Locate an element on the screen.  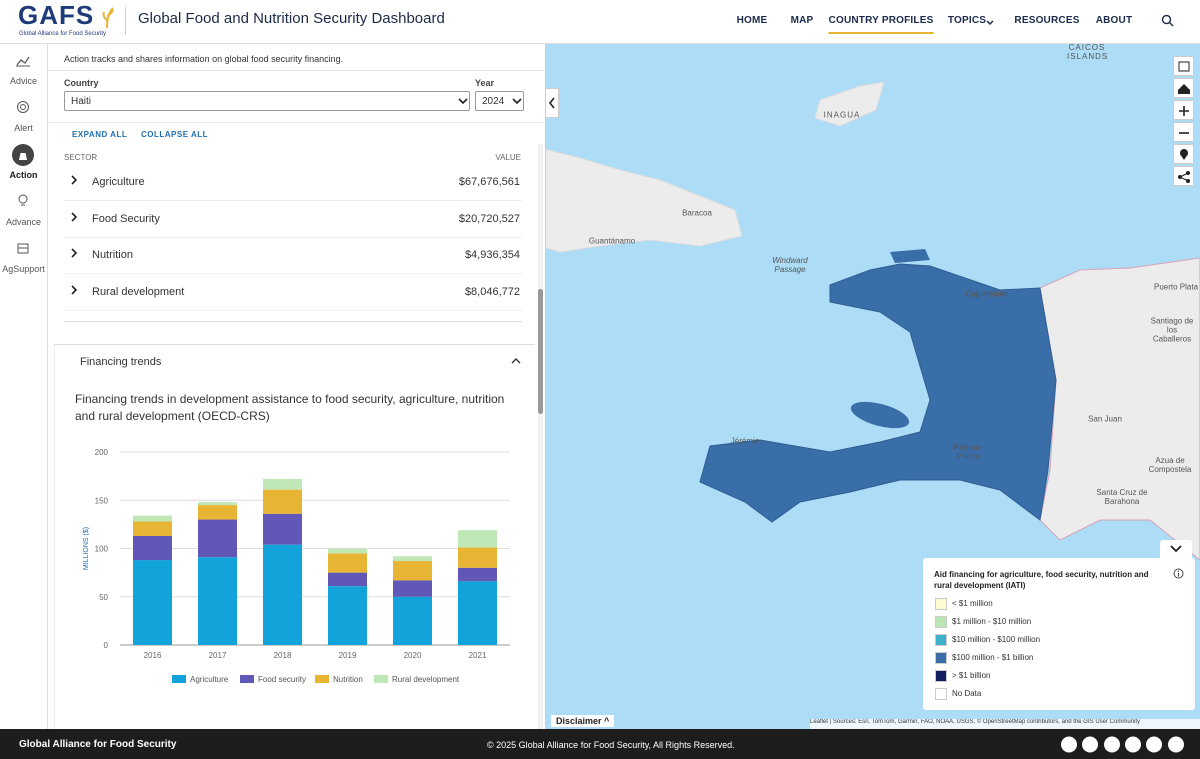
nav-link: ABOUT is located at coordinates (1114, 20).